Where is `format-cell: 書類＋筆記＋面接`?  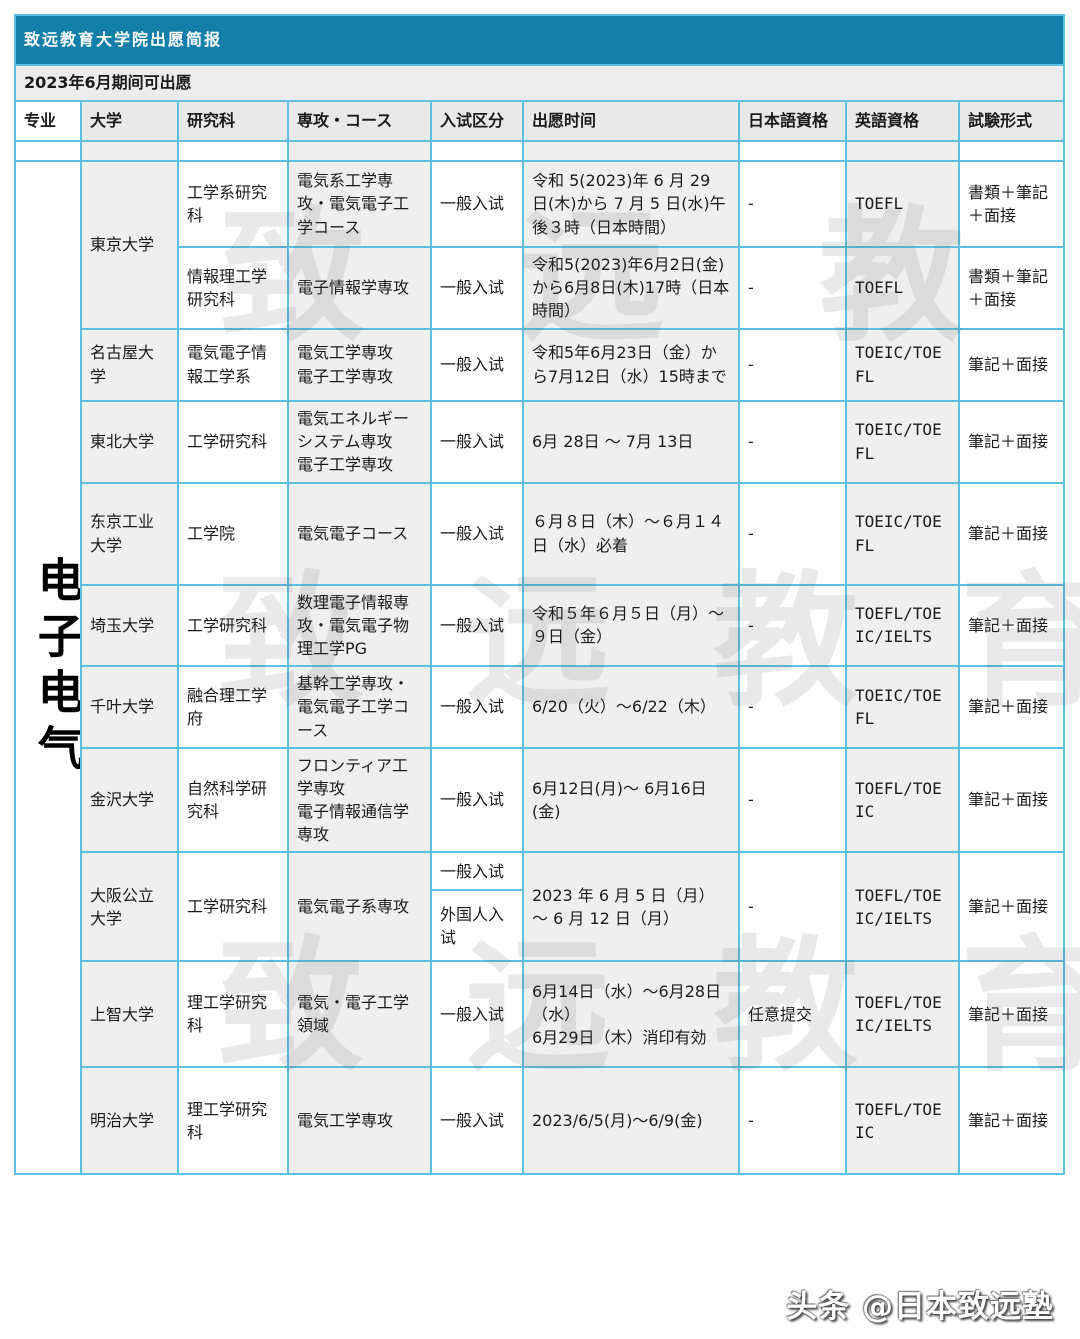 format-cell: 書類＋筆記＋面接 is located at coordinates (1011, 204).